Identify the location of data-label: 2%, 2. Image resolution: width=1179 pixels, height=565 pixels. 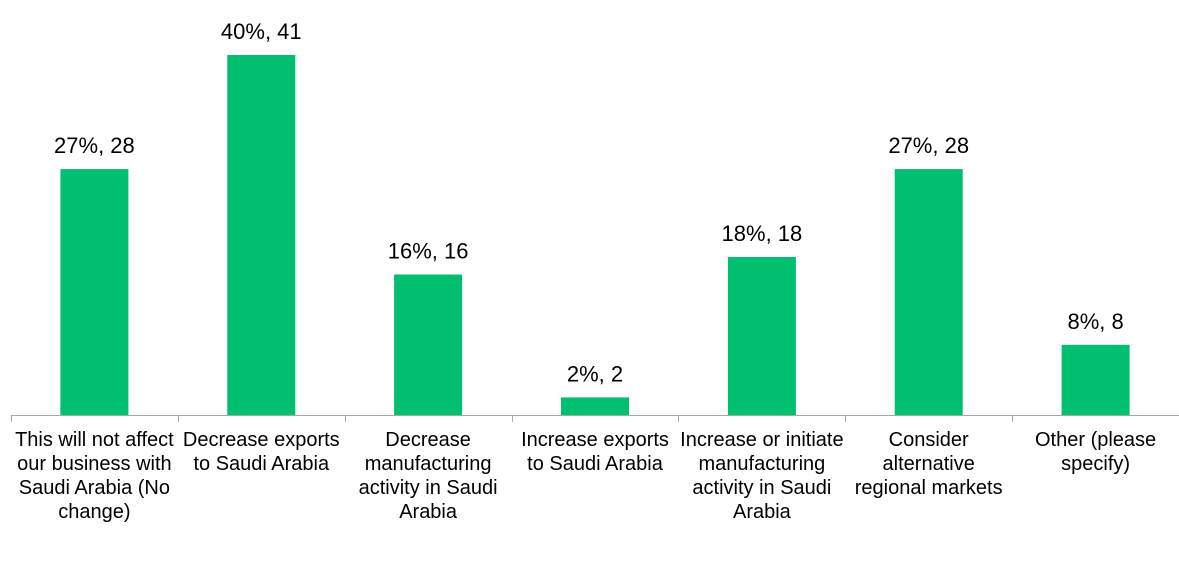
(595, 373).